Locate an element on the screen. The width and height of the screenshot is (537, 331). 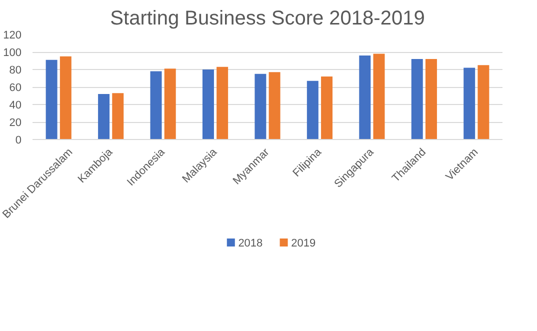
y-tick-label: 0 is located at coordinates (18, 140).